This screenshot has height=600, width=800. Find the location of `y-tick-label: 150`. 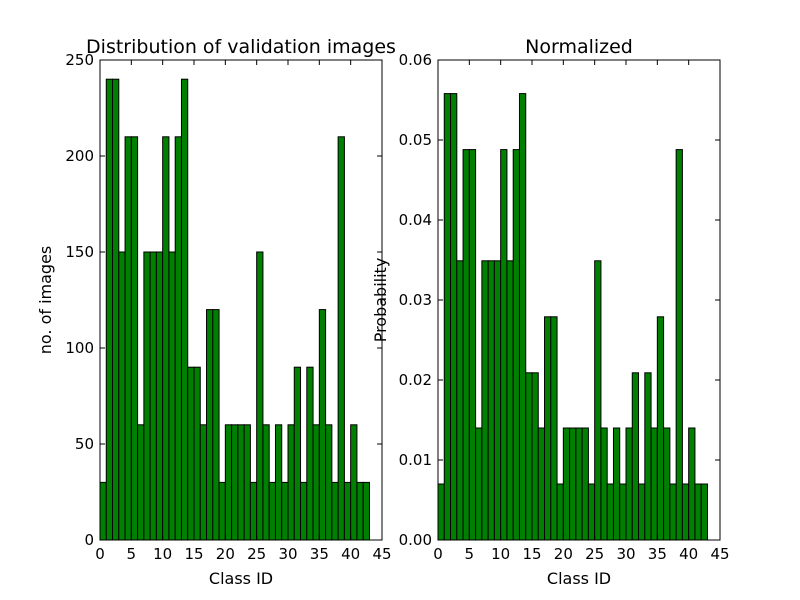

y-tick-label: 150 is located at coordinates (79, 252).